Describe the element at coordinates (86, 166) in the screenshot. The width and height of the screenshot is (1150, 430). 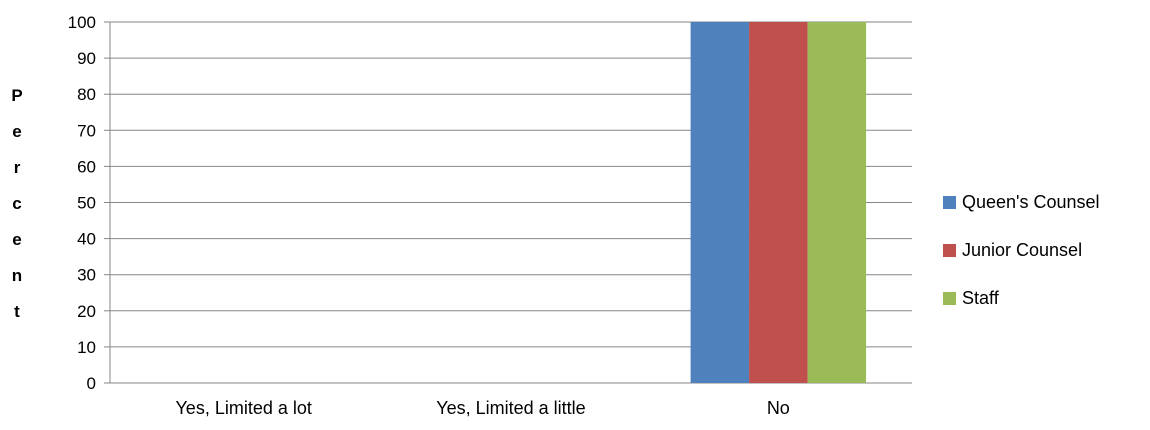
I see `y-tick-label: 60` at that location.